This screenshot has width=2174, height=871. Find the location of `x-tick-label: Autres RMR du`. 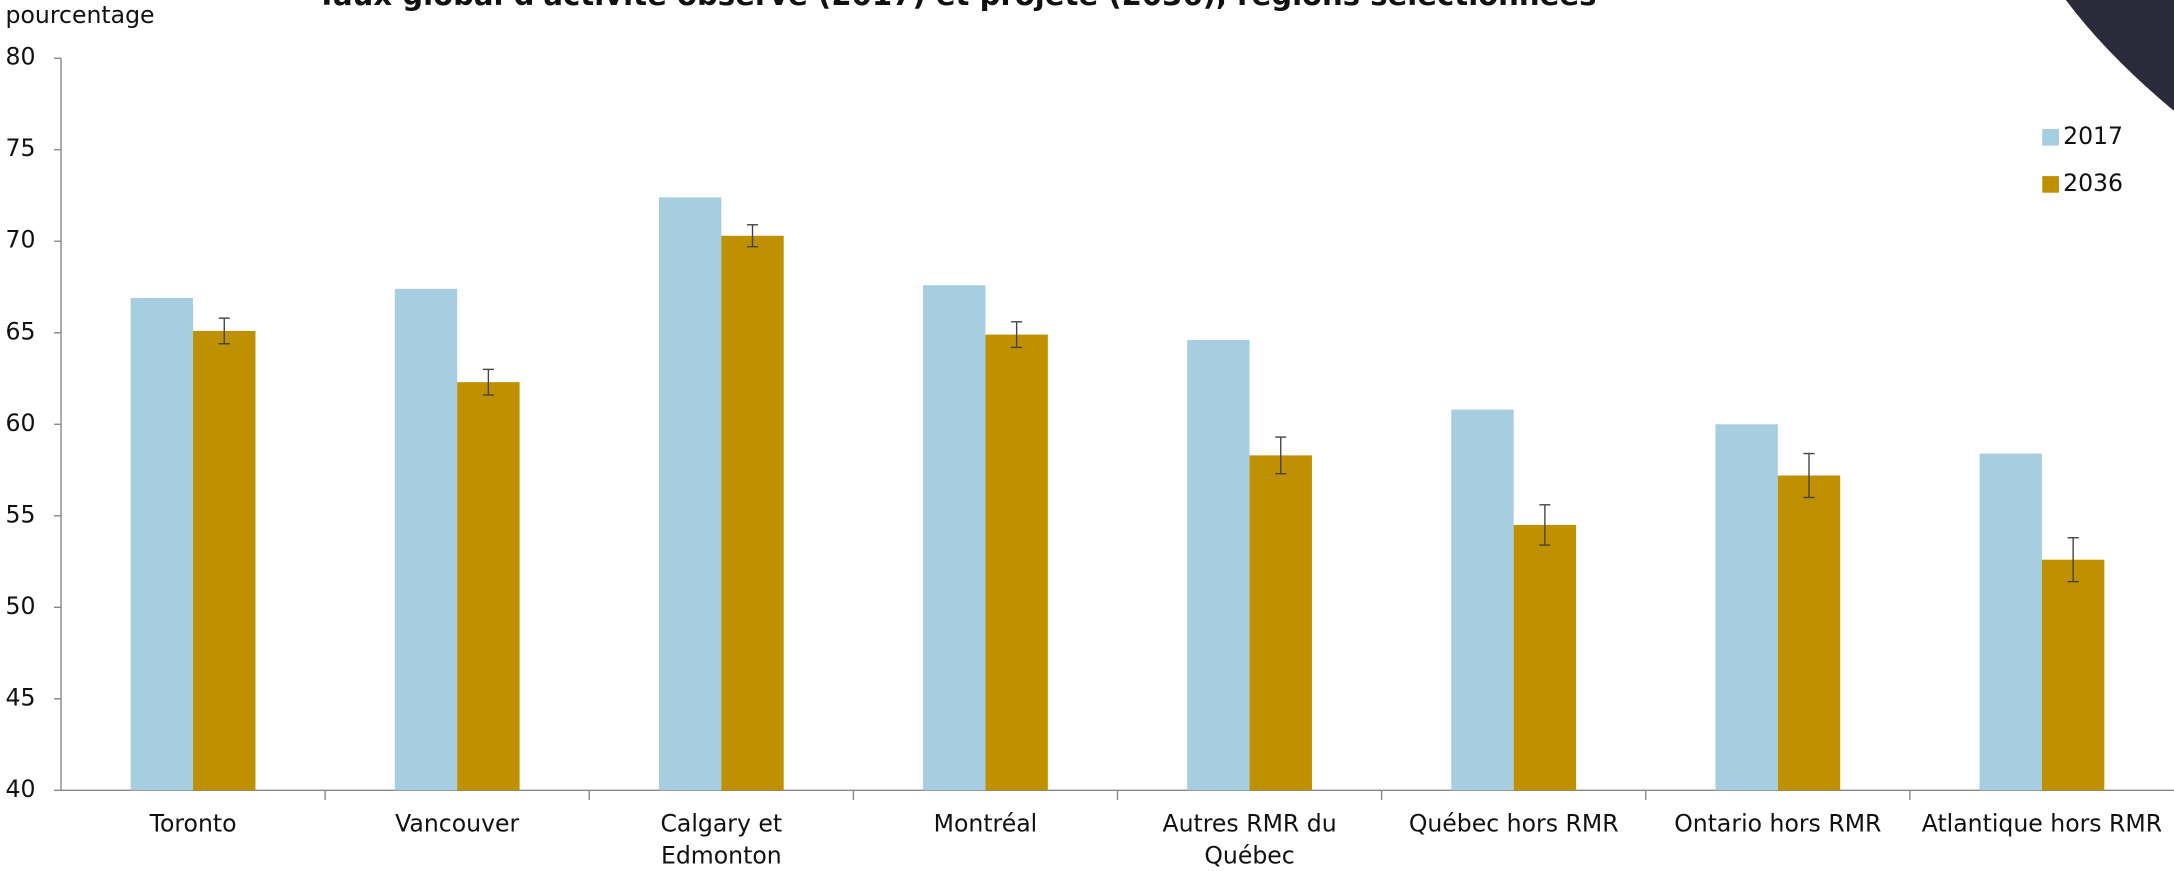

x-tick-label: Autres RMR du is located at coordinates (1249, 823).